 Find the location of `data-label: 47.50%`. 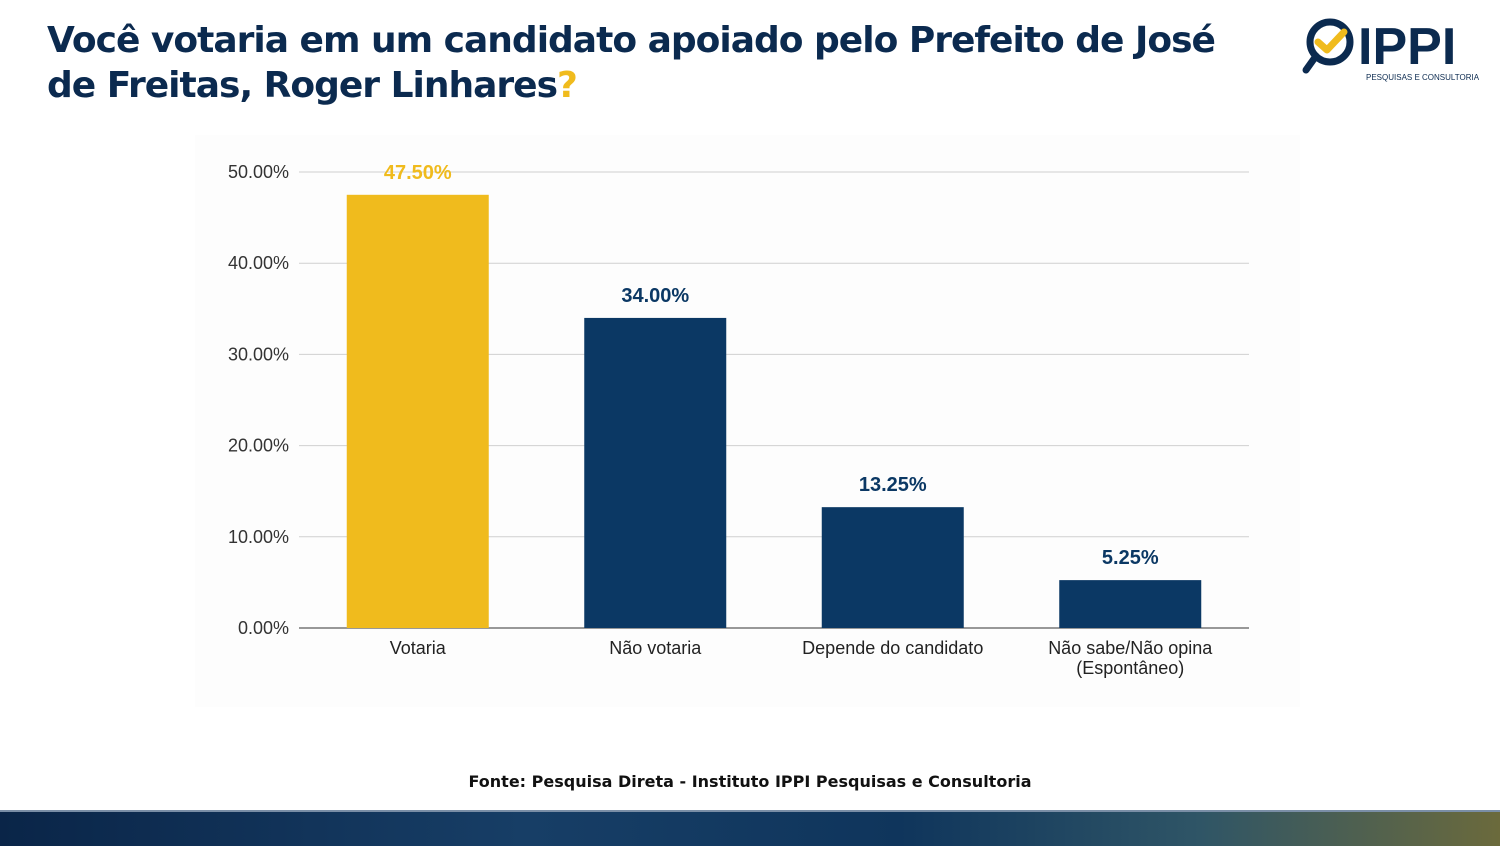

data-label: 47.50% is located at coordinates (418, 173).